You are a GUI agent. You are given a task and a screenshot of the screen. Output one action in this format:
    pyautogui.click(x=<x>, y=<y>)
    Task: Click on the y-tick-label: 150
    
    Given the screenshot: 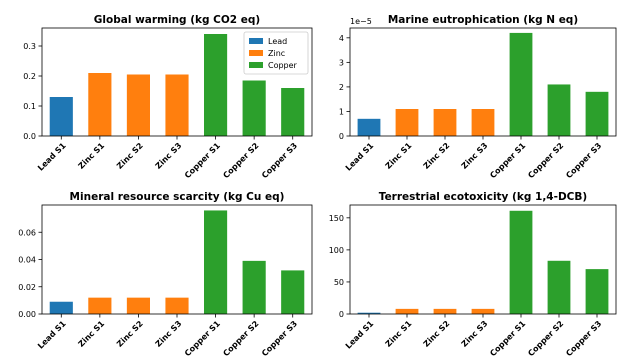 What is the action you would take?
    pyautogui.click(x=336, y=218)
    